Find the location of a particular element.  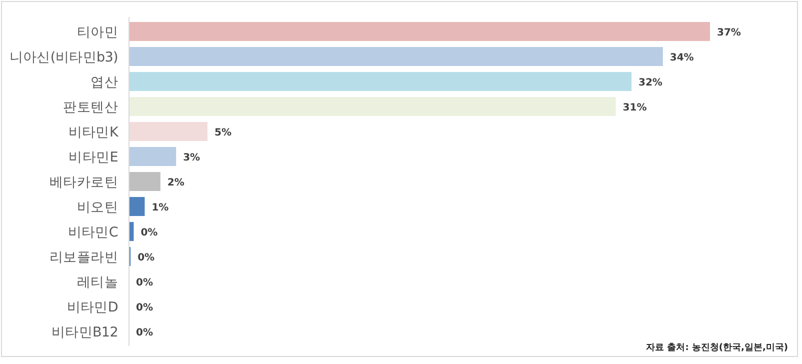

y-tick-label: 리보플라빈 is located at coordinates (83, 258).